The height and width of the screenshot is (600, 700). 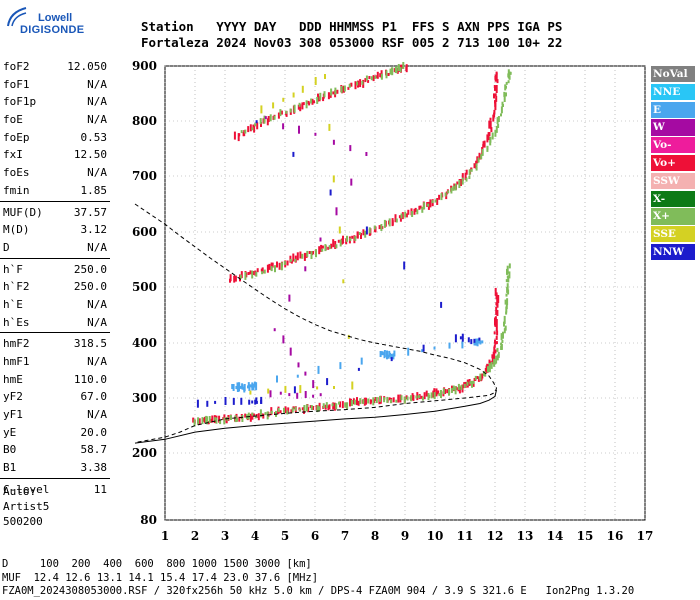 What do you see at coordinates (16, 361) in the screenshot?
I see `param-label: hmF1` at bounding box center [16, 361].